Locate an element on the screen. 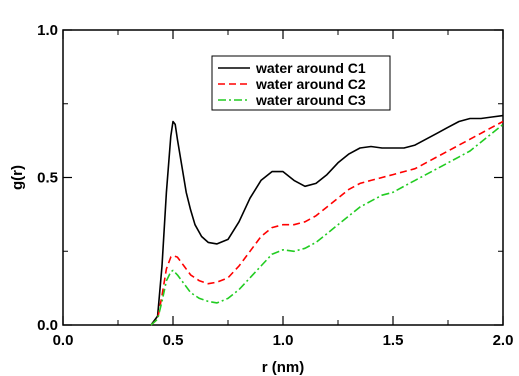  y-tick-label: 1.0 is located at coordinates (47, 30).